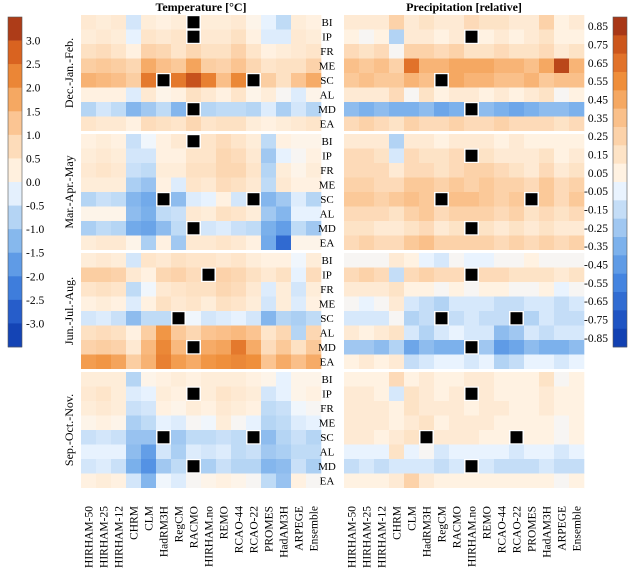 The image size is (640, 582). Describe the element at coordinates (596, 266) in the screenshot. I see `precipitation-colorbar-tick: -0.45` at that location.